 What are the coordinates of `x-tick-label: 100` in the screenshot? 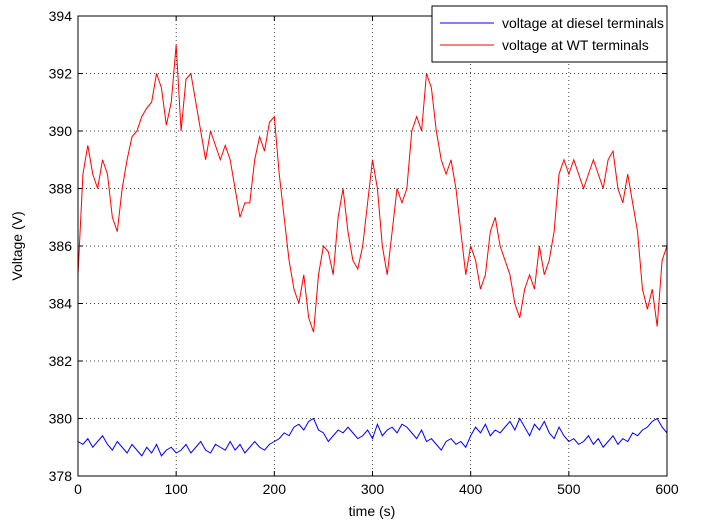 It's located at (176, 489).